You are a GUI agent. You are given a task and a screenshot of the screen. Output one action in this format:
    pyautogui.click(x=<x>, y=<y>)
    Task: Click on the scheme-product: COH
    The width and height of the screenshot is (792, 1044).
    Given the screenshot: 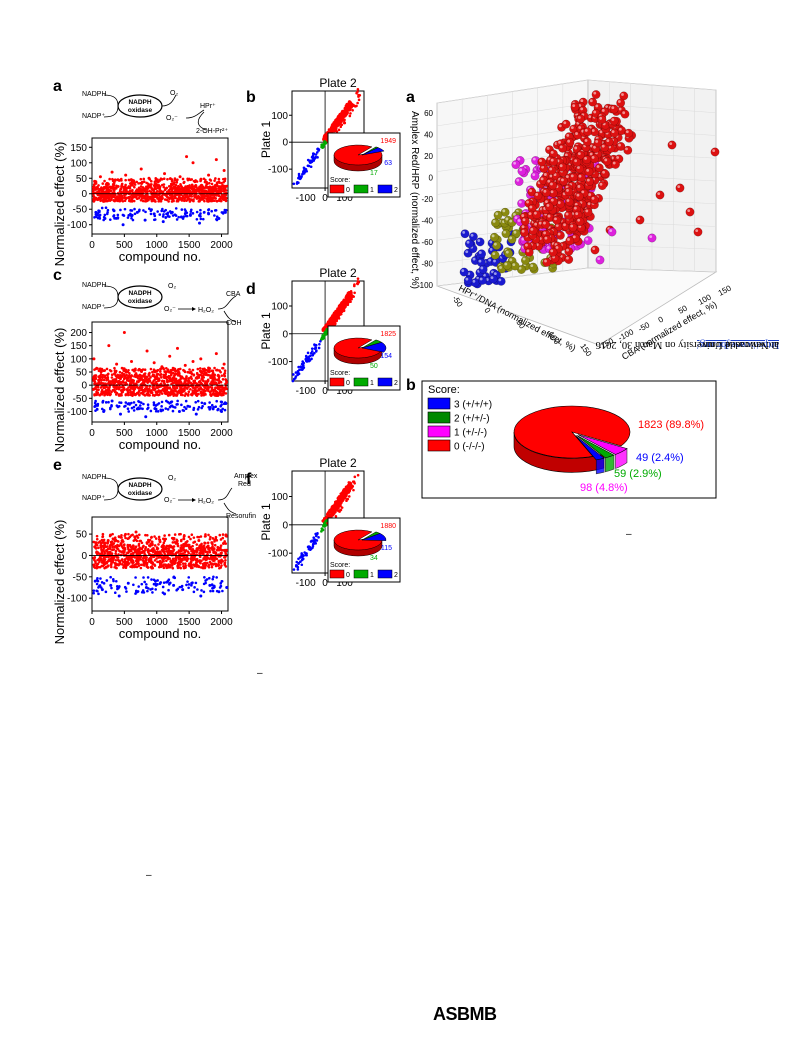 What is the action you would take?
    pyautogui.click(x=234, y=323)
    